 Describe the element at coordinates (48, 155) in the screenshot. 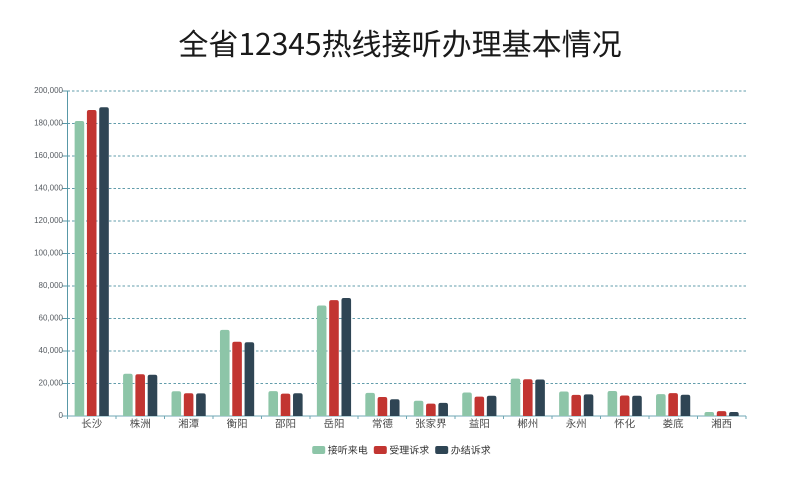

I see `svg-text: 160,000` at that location.